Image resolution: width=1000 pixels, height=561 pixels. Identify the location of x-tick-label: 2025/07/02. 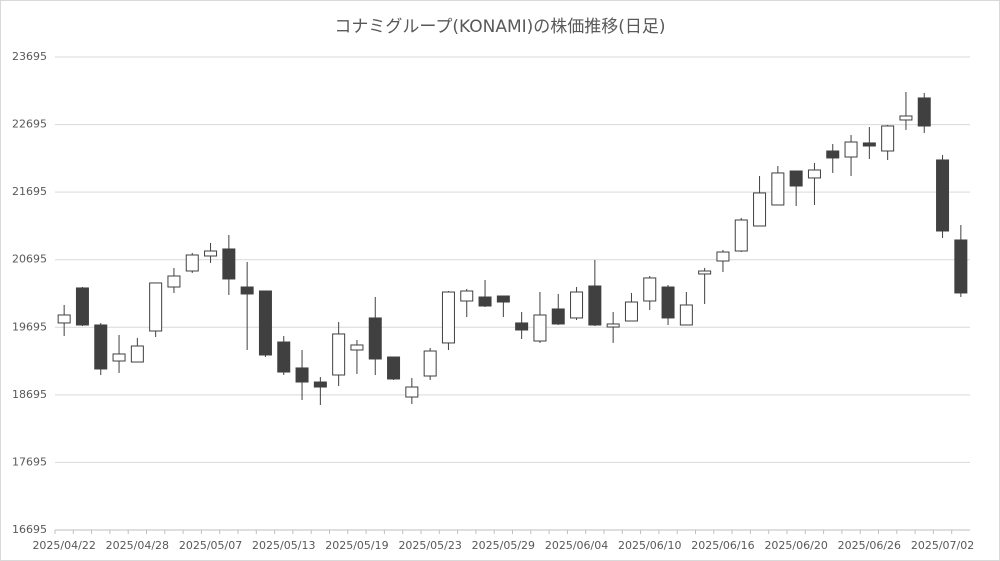
(942, 545).